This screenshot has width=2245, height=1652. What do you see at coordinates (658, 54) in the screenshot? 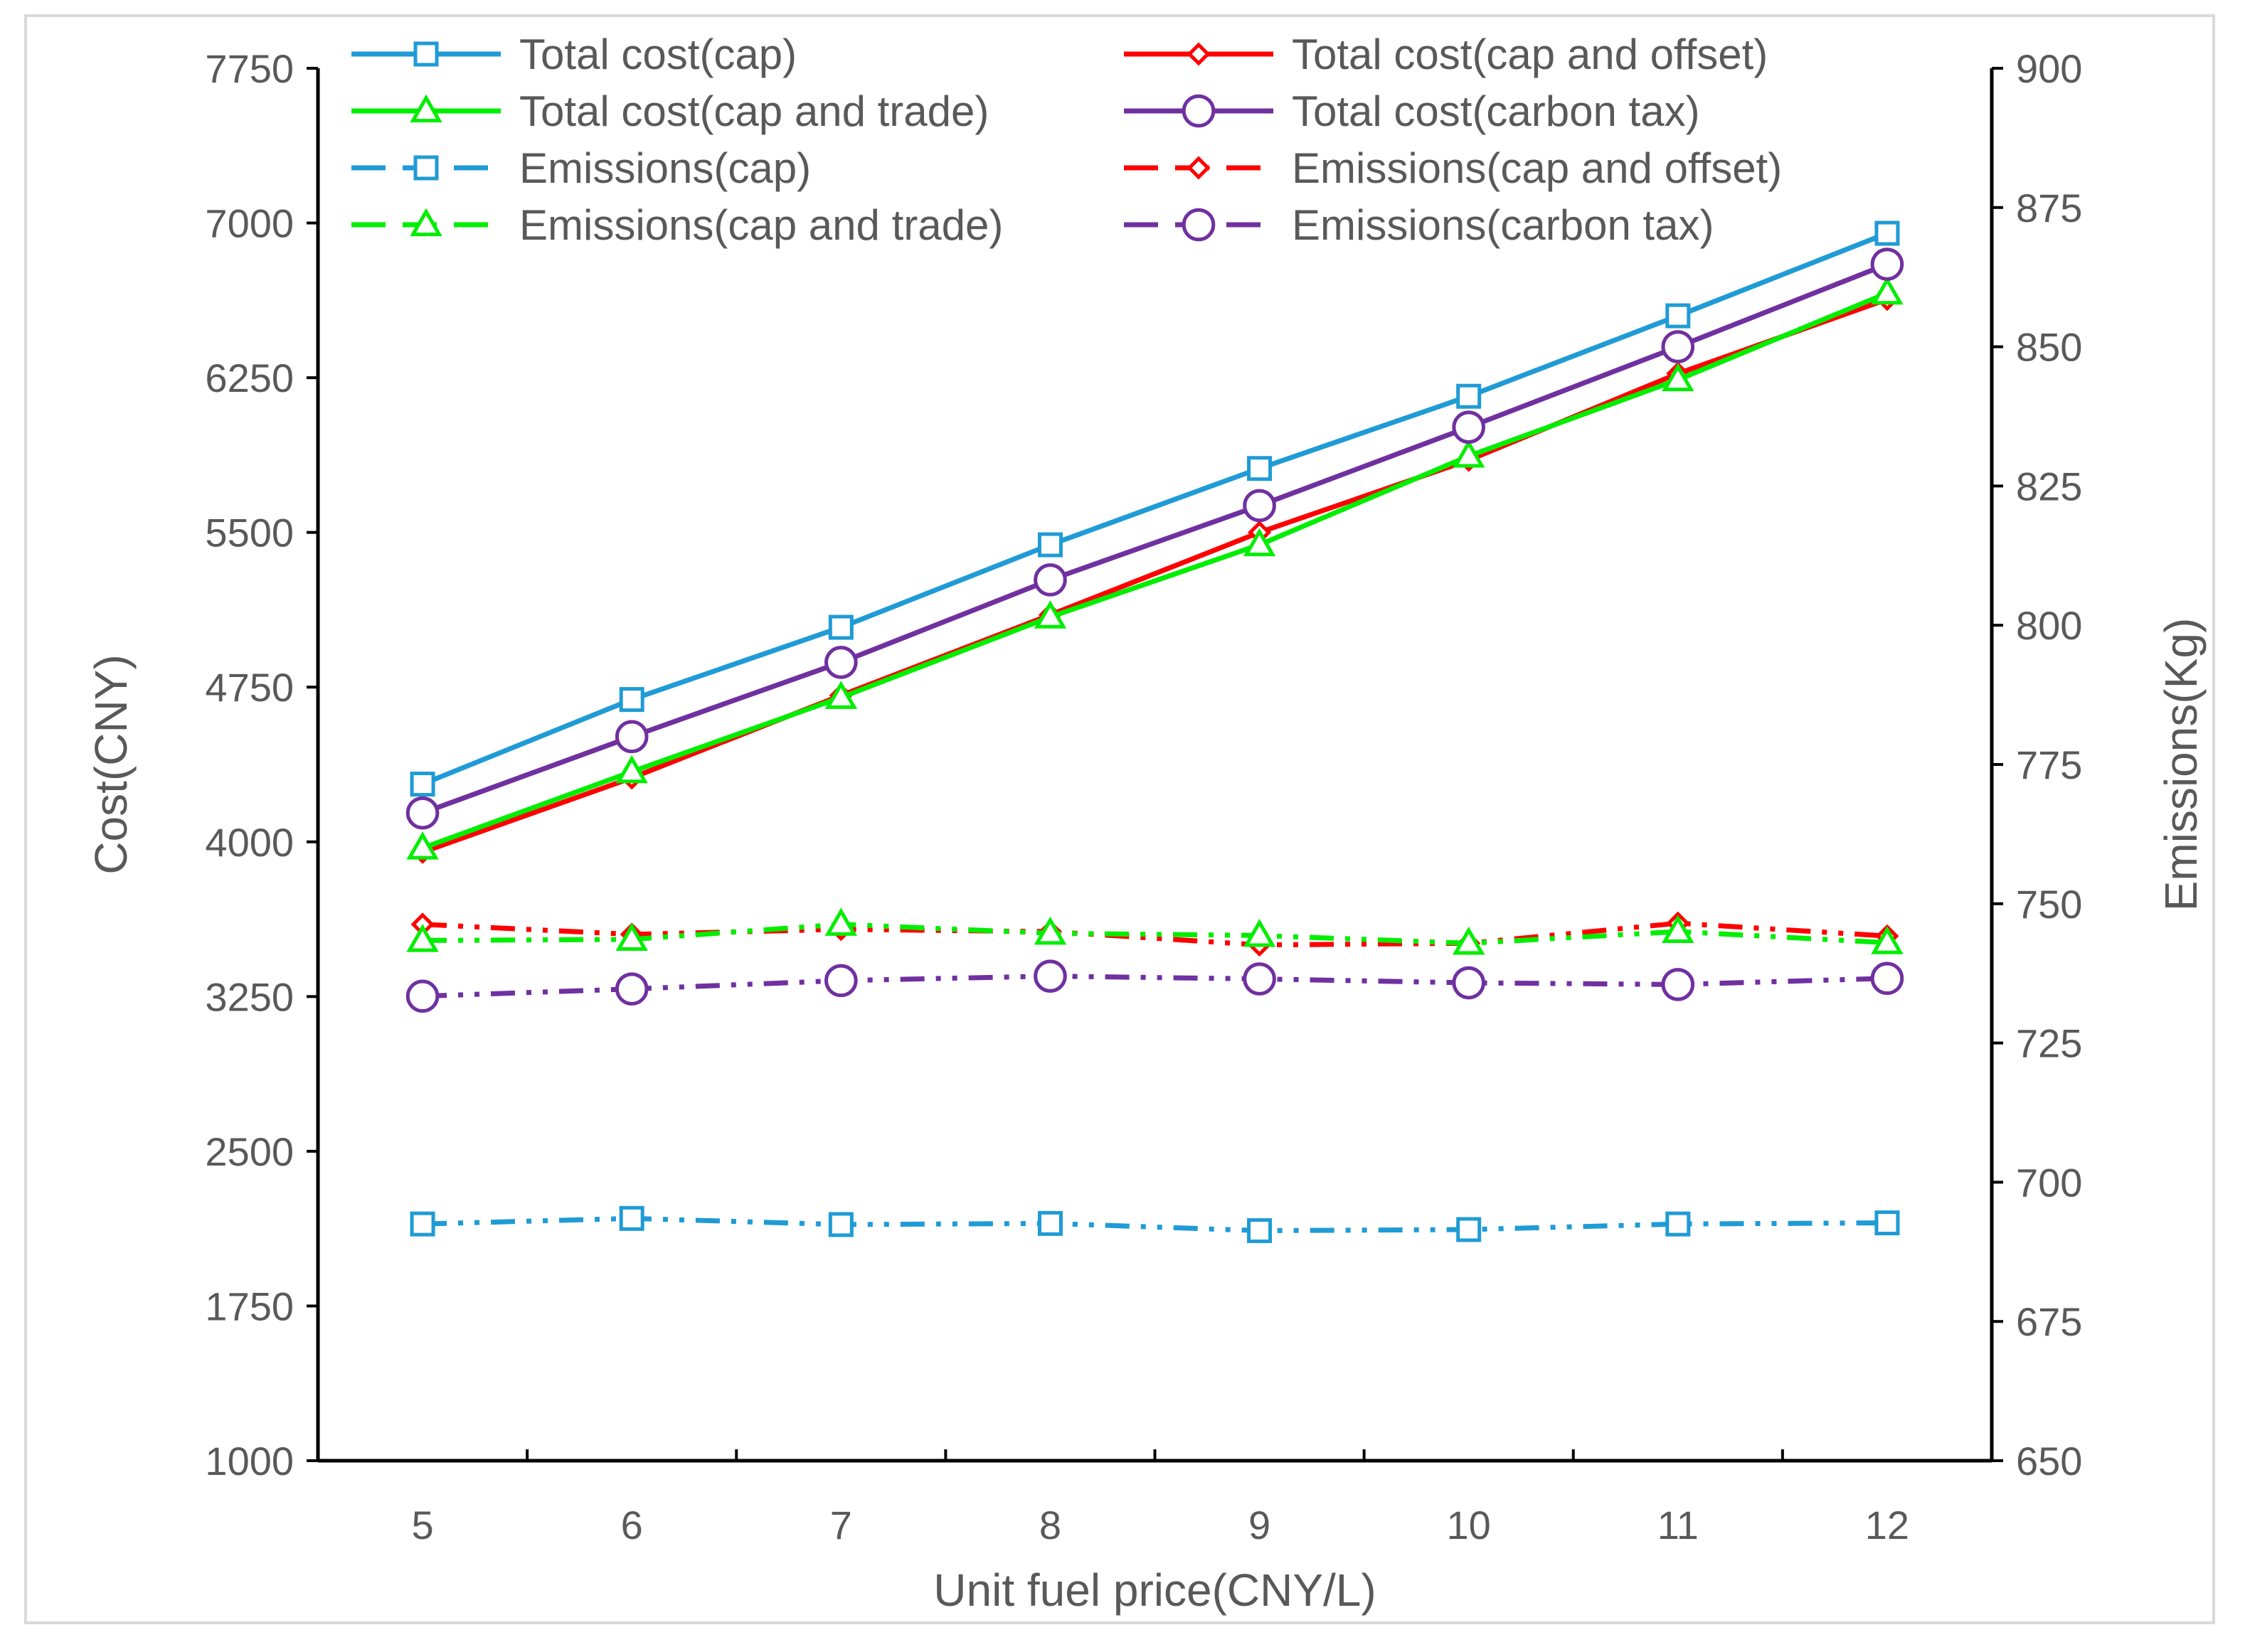
I see `legend-label: Total cost(cap)` at bounding box center [658, 54].